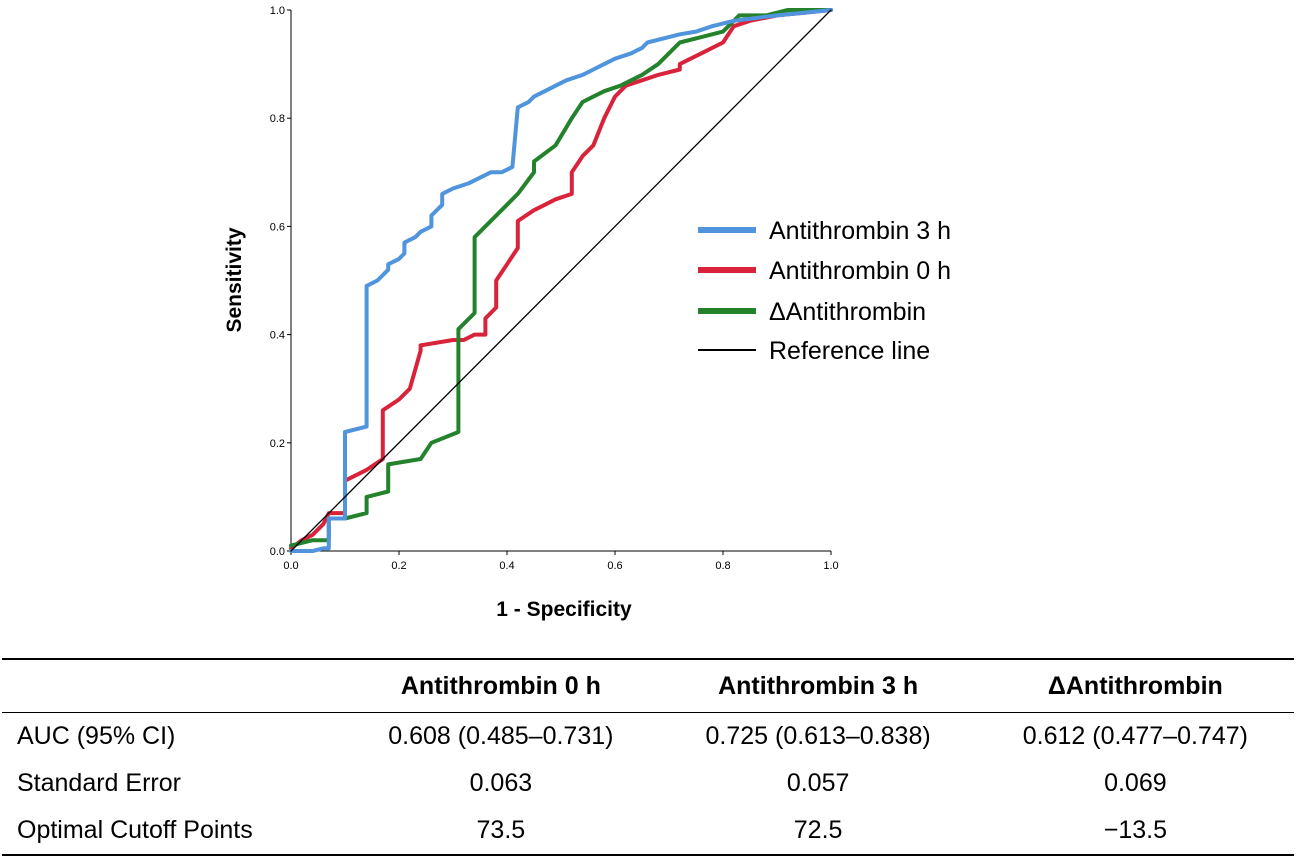 The height and width of the screenshot is (862, 1299). Describe the element at coordinates (1135, 736) in the screenshot. I see `table-cell: 0.612 (0.477–0.747)` at that location.